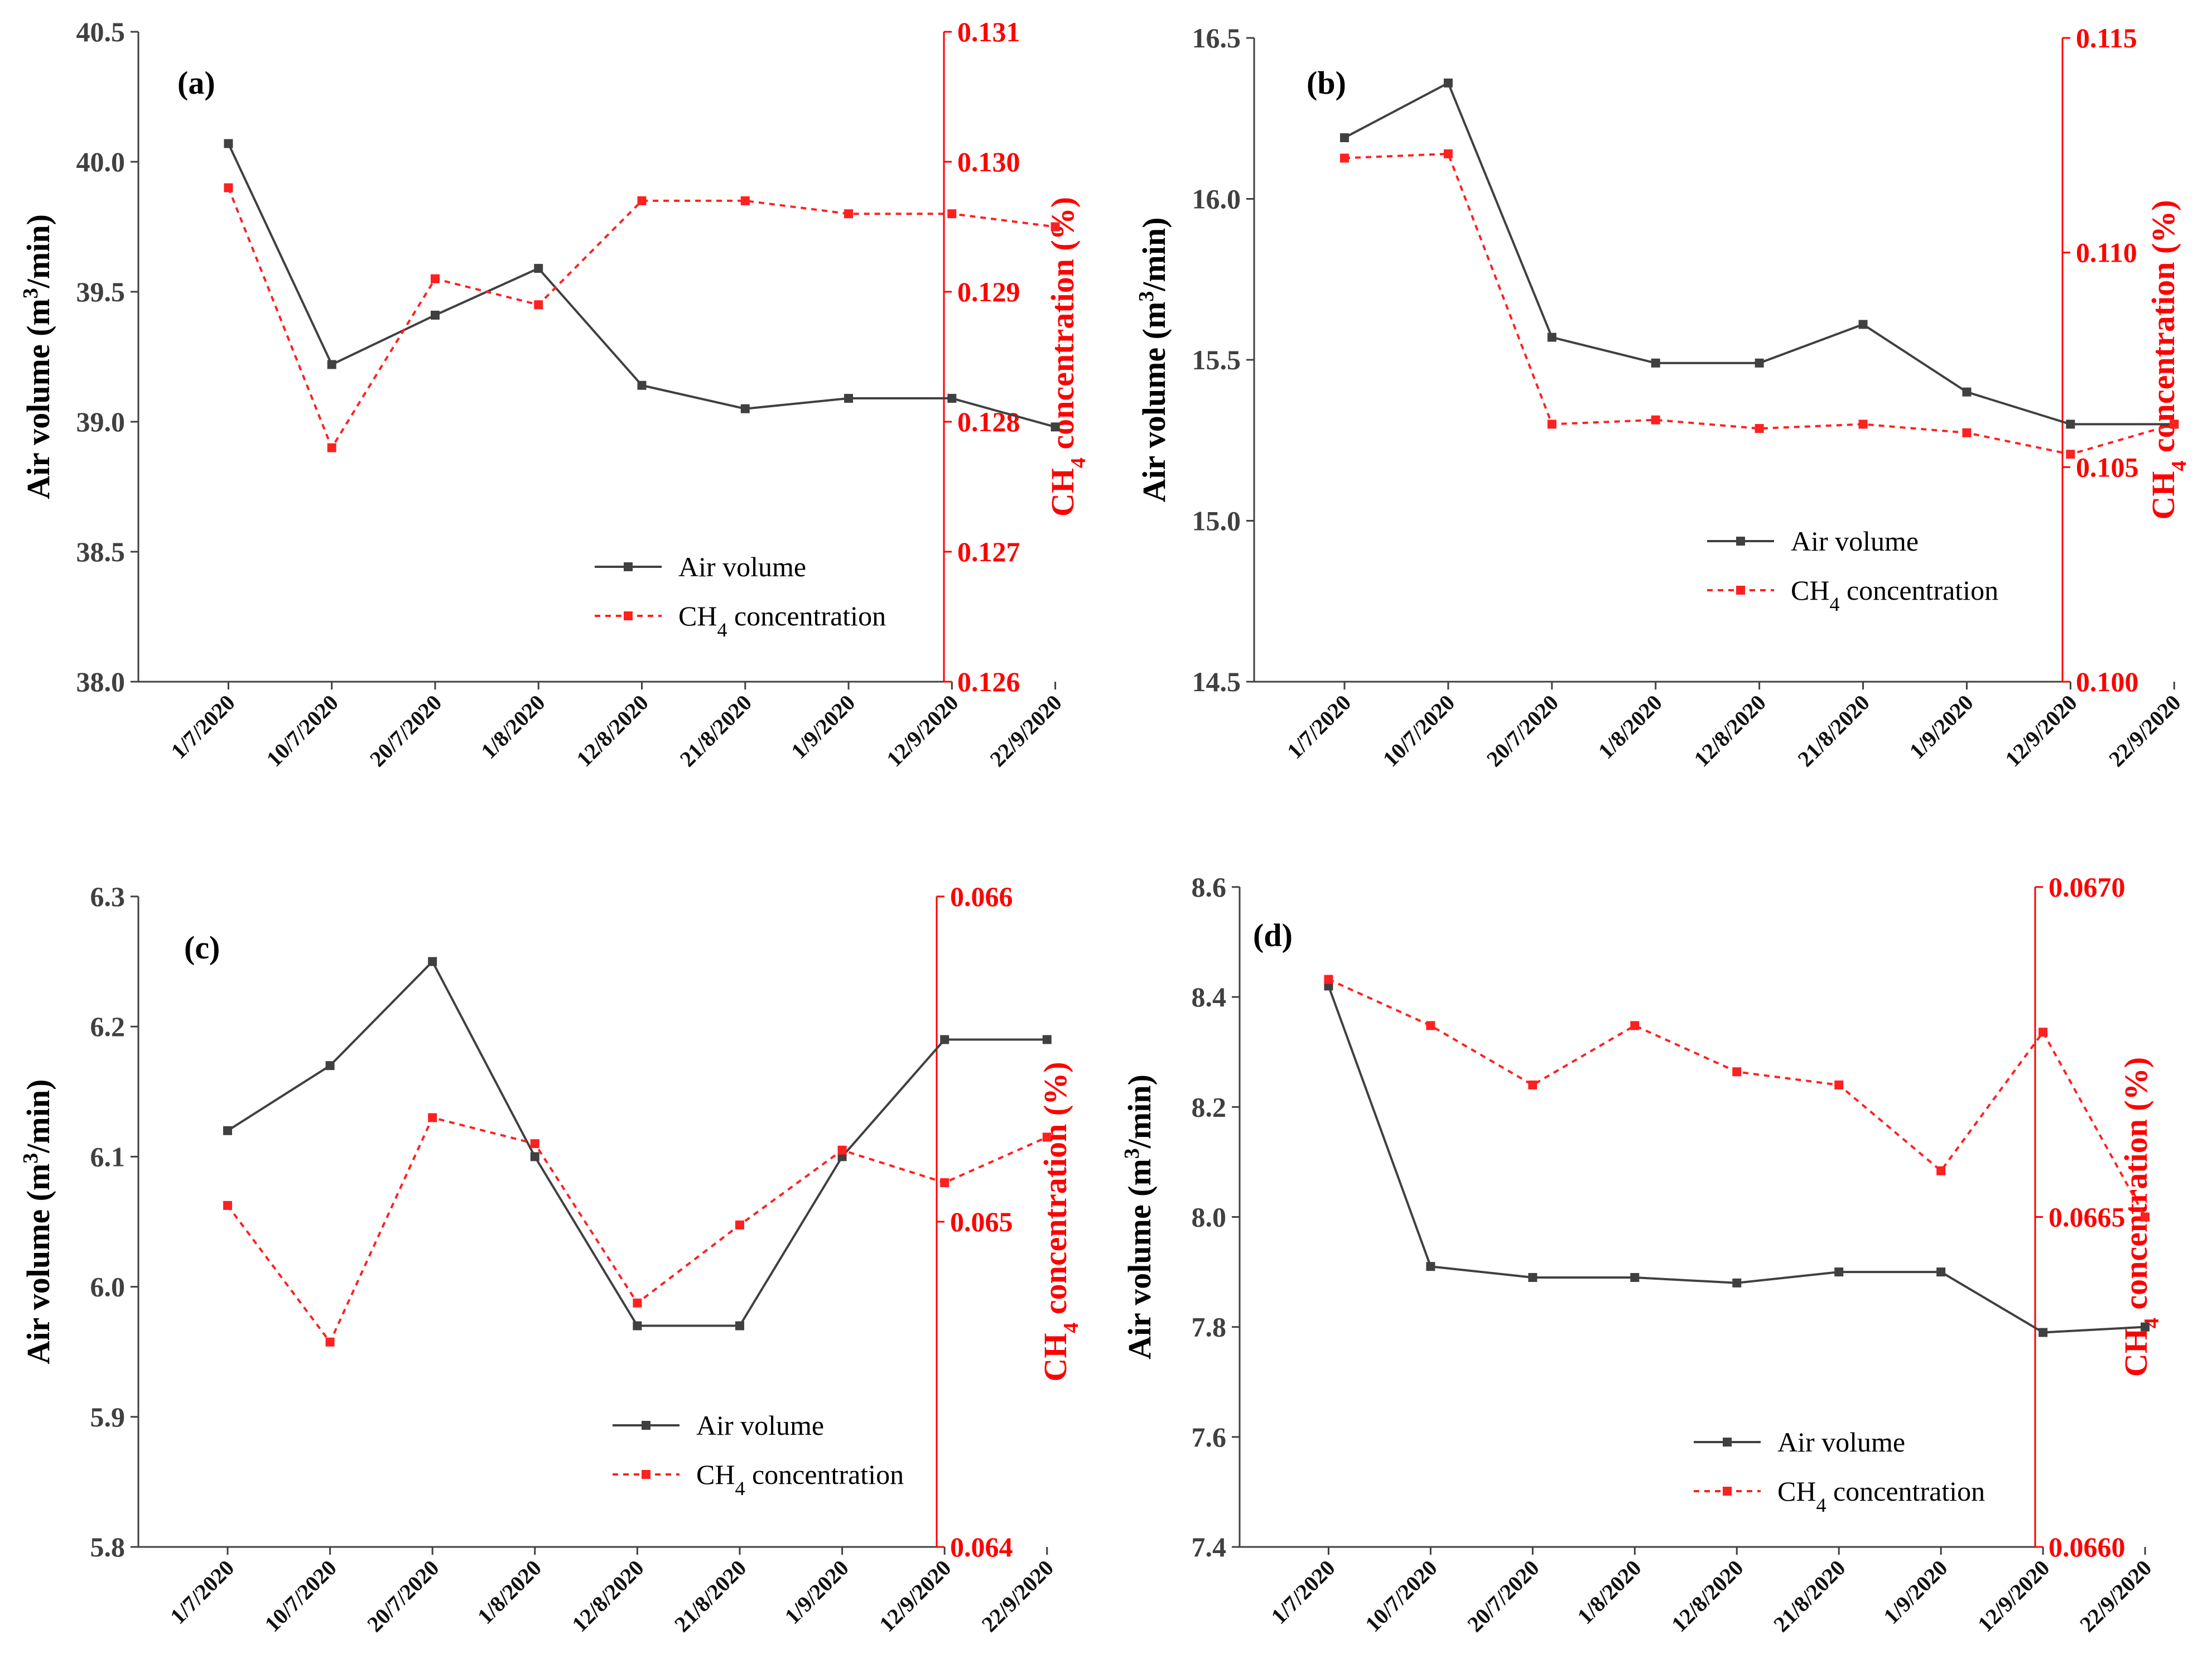 This screenshot has height=1668, width=2212. What do you see at coordinates (1216, 521) in the screenshot?
I see `left-tick-label: 15.0` at bounding box center [1216, 521].